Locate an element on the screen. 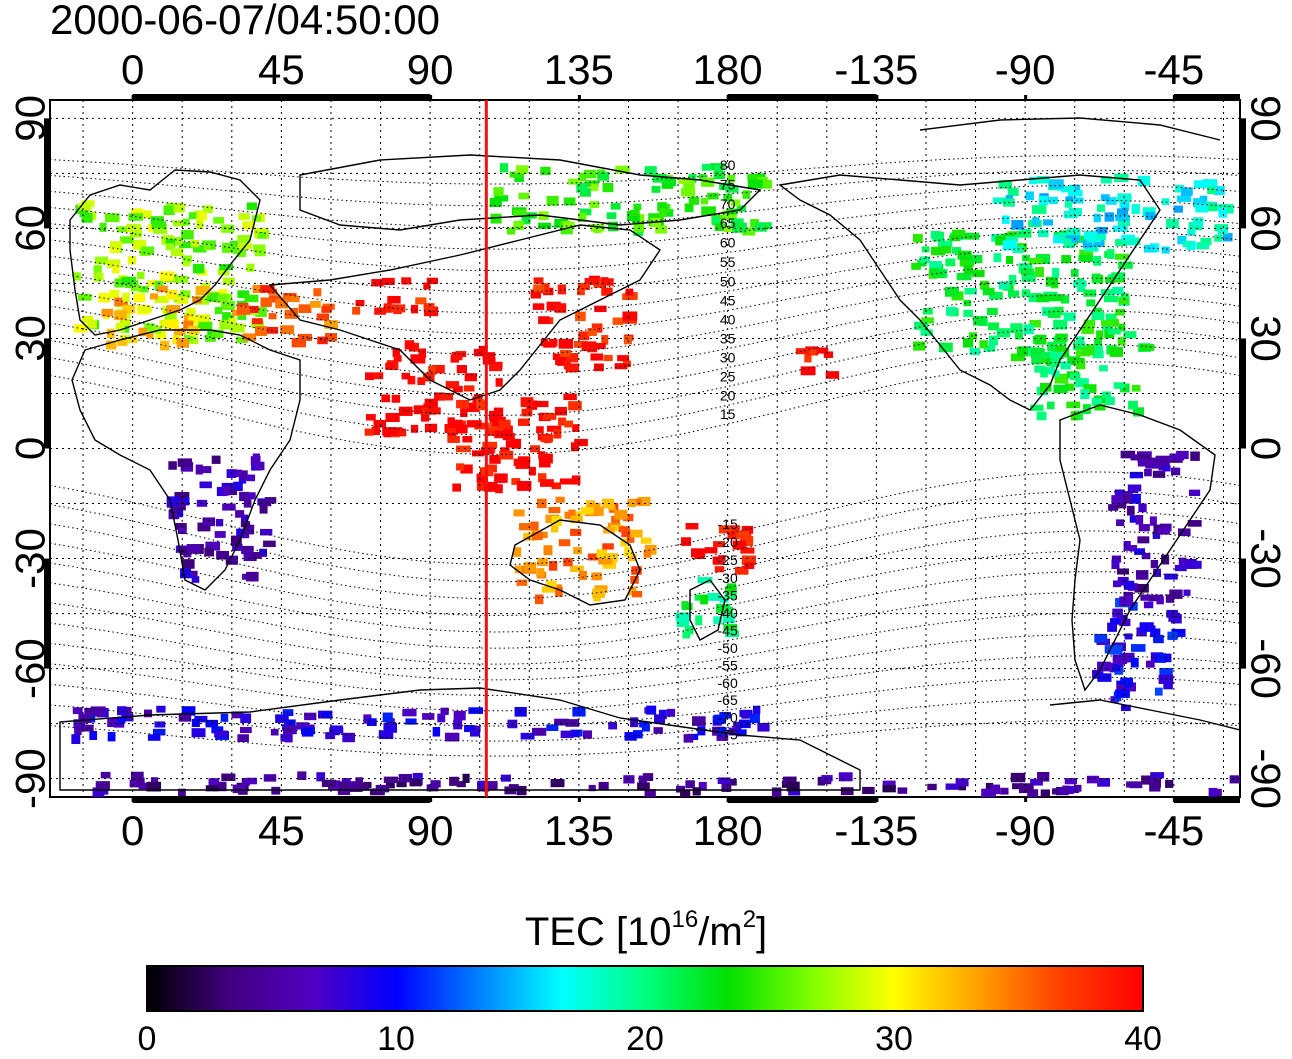 This screenshot has width=1292, height=1059. contour-label: 60 is located at coordinates (728, 243).